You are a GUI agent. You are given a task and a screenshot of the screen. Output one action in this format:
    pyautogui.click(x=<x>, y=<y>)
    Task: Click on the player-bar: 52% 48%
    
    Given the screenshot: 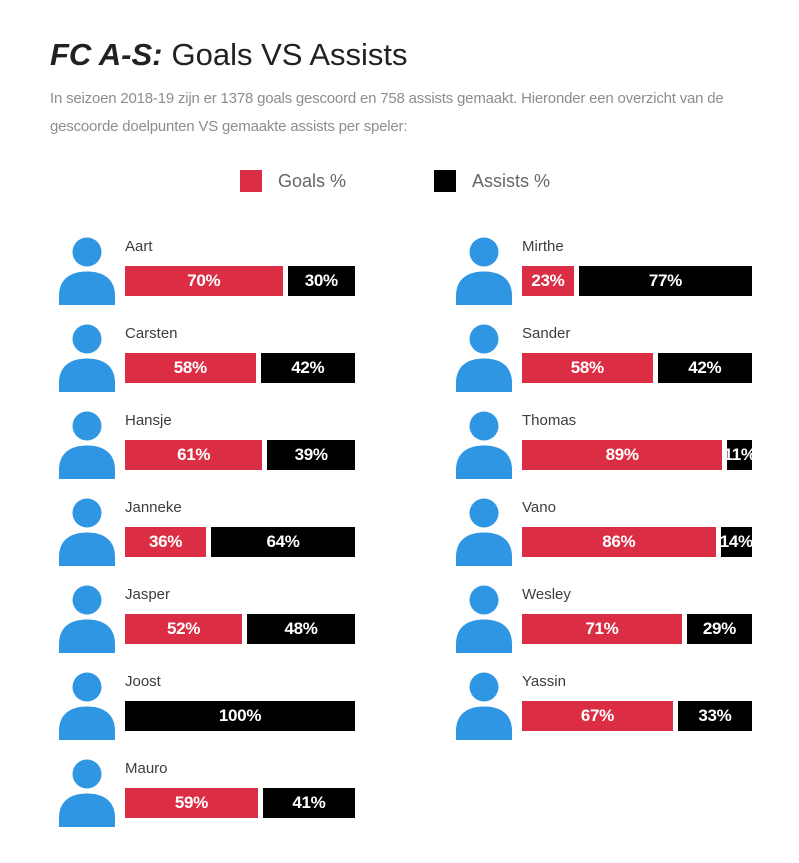 What is the action you would take?
    pyautogui.click(x=240, y=629)
    